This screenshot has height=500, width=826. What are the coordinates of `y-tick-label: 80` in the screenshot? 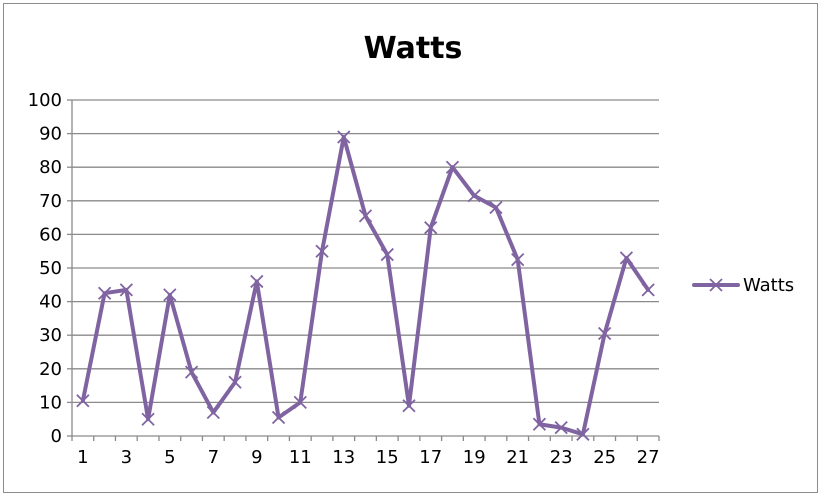 It's located at (50, 167).